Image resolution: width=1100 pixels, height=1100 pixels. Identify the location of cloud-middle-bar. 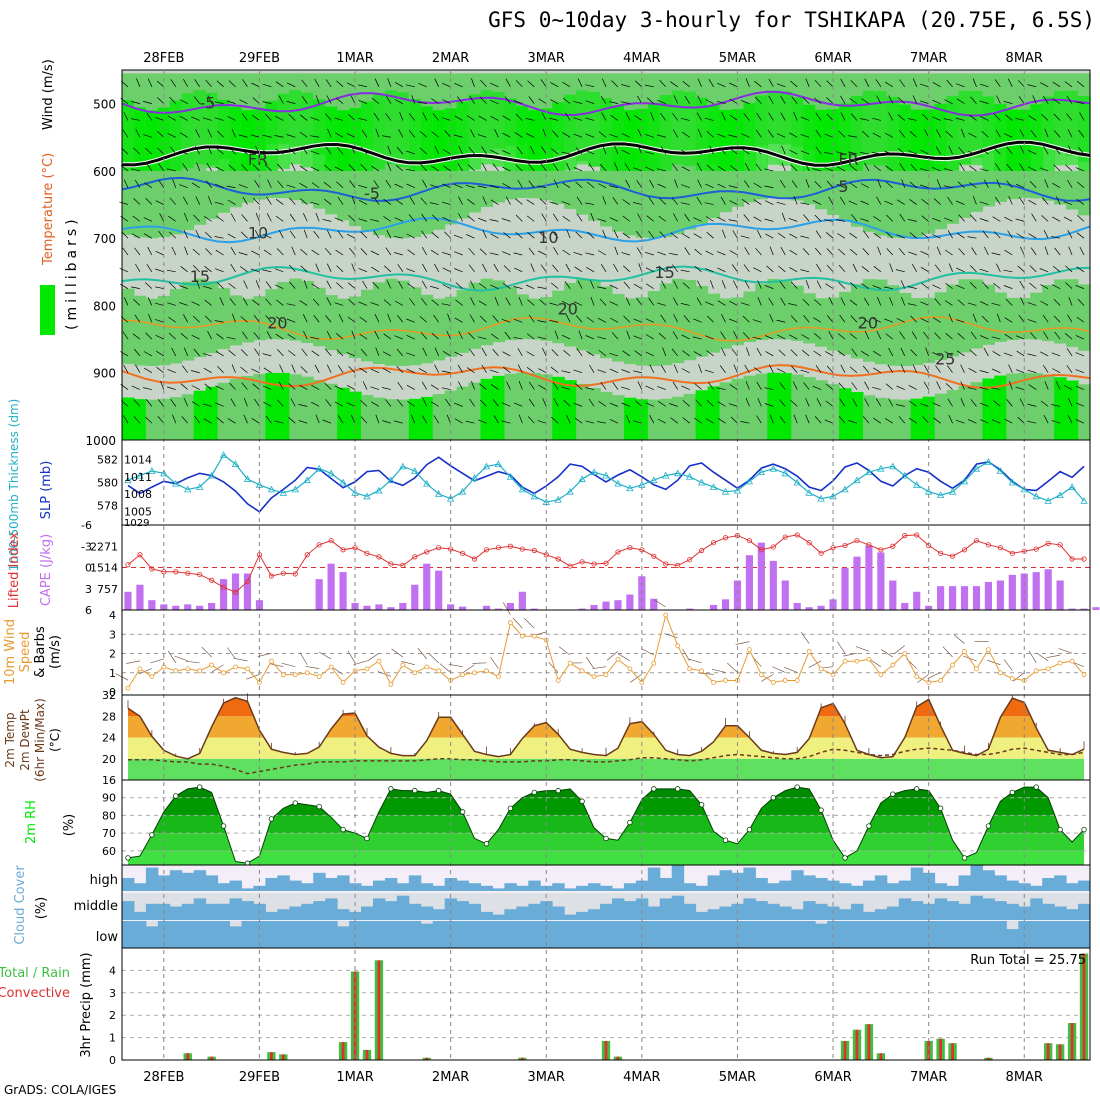
(367, 913).